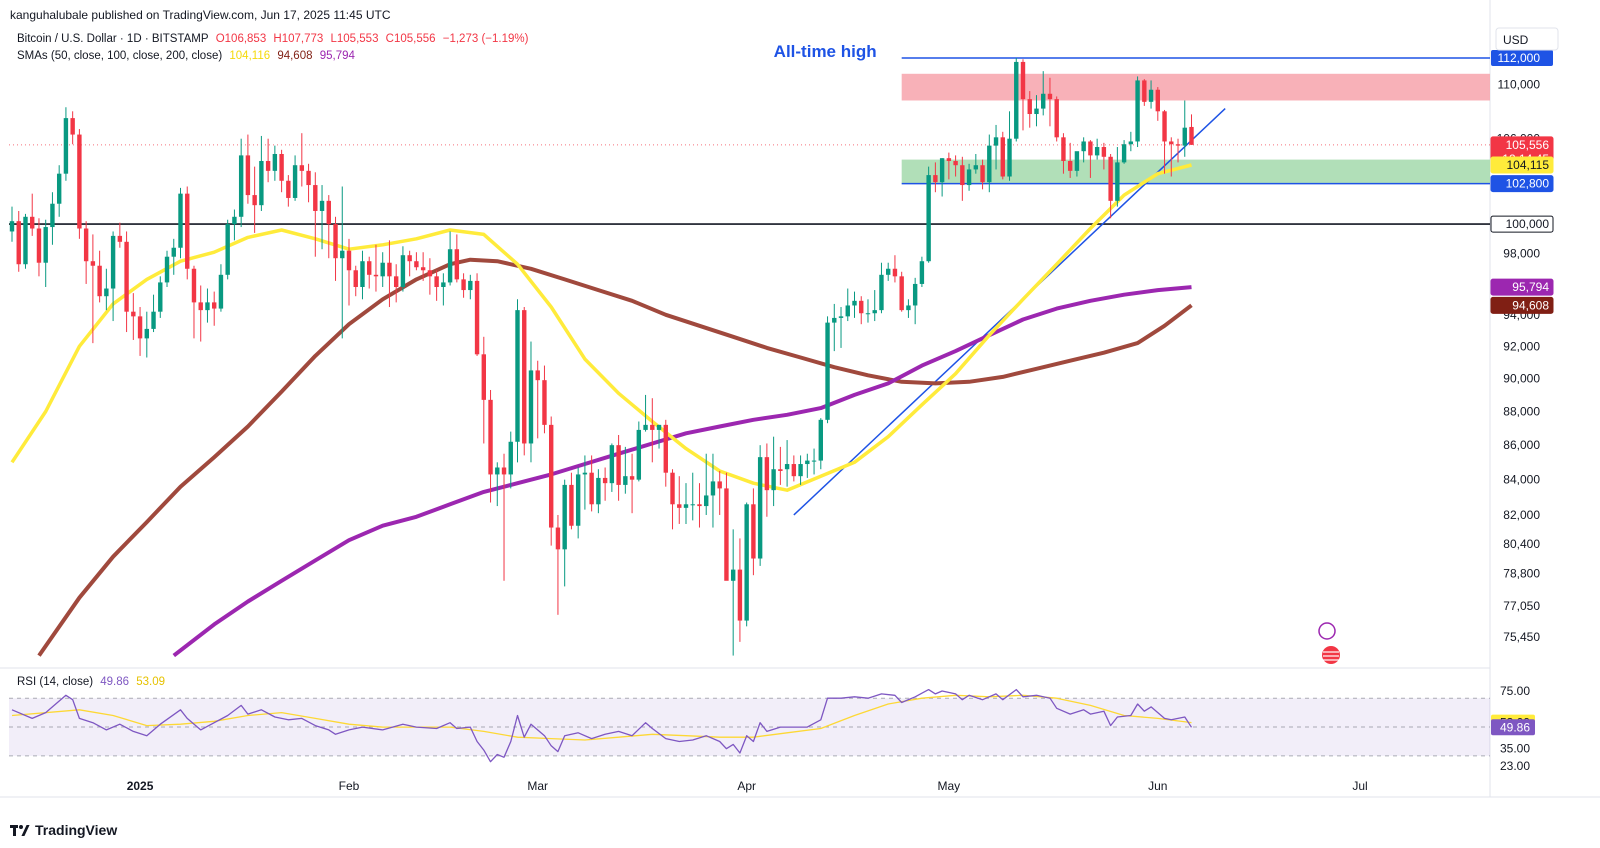  Describe the element at coordinates (337, 56) in the screenshot. I see `sma100-value: 95,794` at that location.